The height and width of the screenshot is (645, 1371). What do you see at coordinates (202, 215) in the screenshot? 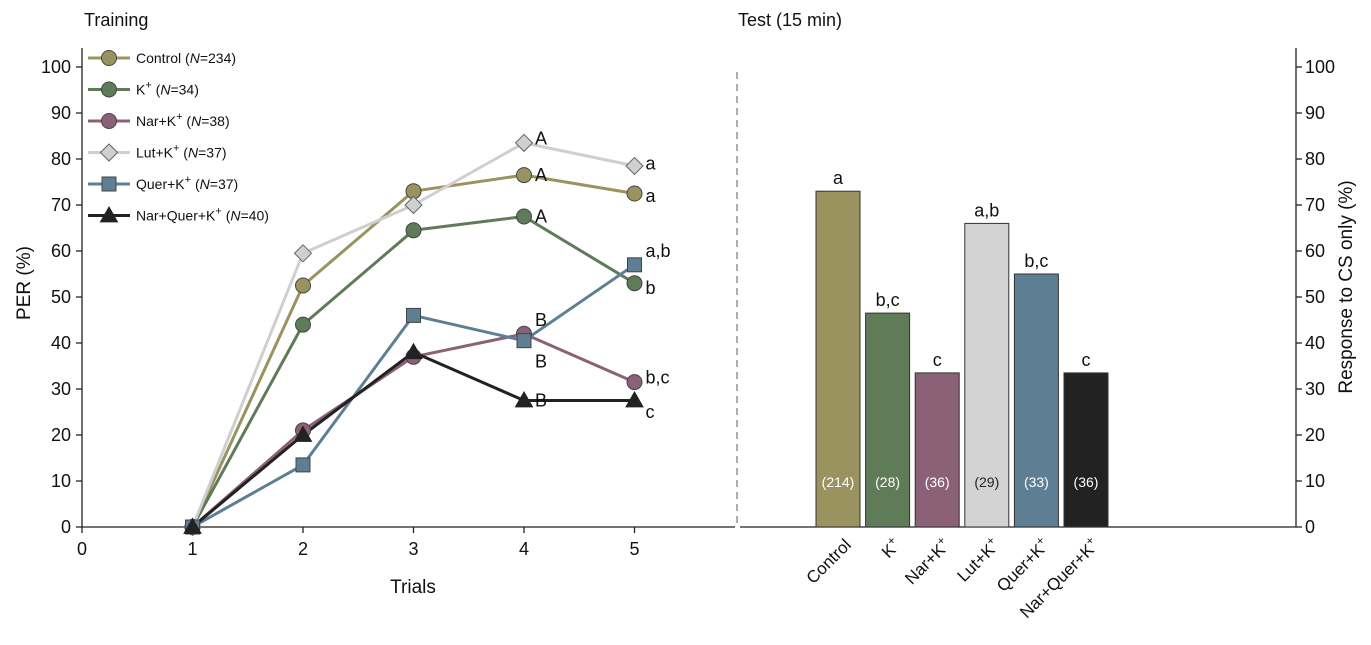
I see `legend-label: Nar+Quer+K+ (N=40)` at bounding box center [202, 215].